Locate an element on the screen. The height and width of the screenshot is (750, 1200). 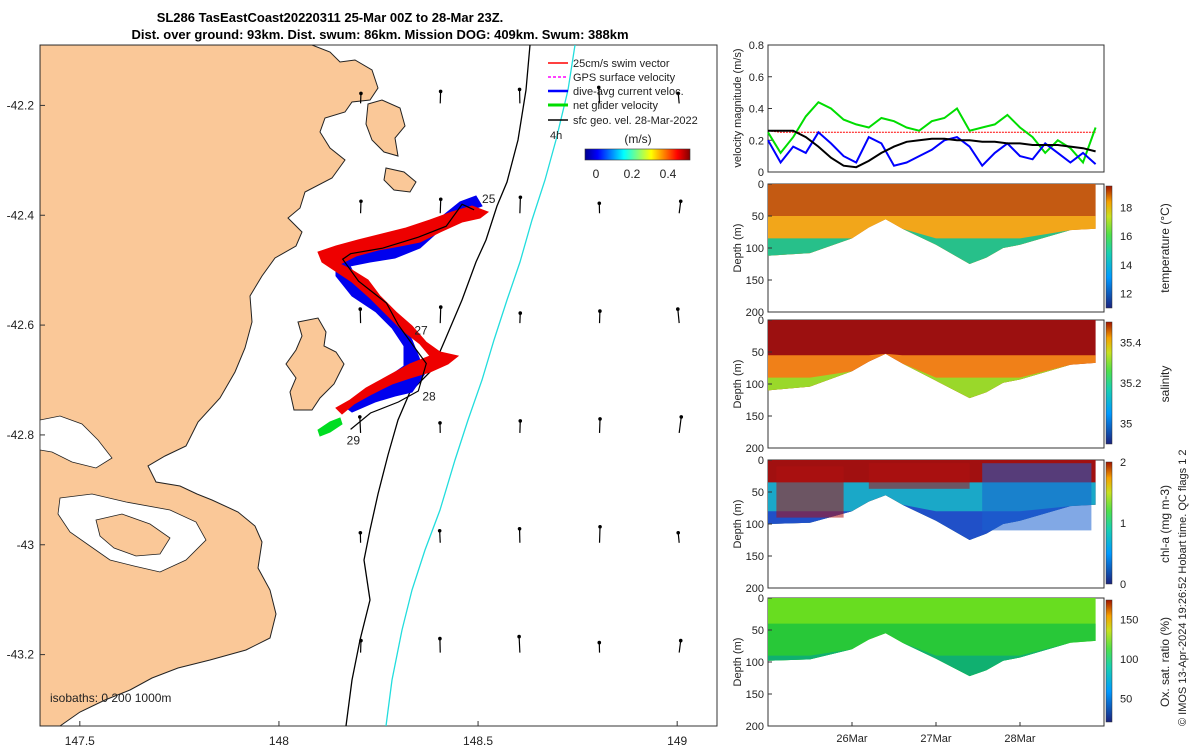
inland-water is located at coordinates (76, 442).